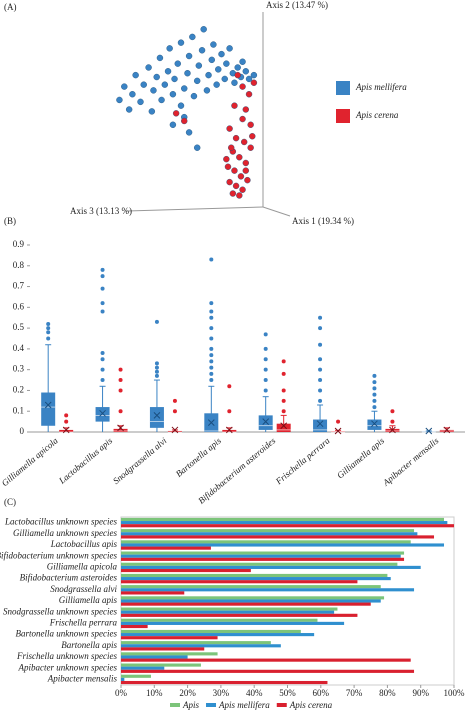 The width and height of the screenshot is (474, 714). What do you see at coordinates (221, 693) in the screenshot?
I see `x-tick-label: 30%` at bounding box center [221, 693].